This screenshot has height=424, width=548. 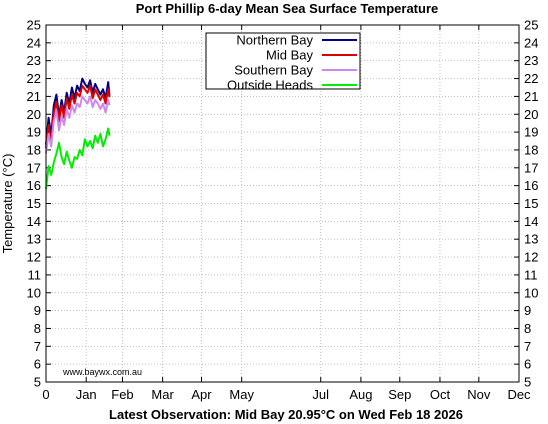 I want to click on y-tick-label-right: 16, so click(x=531, y=185).